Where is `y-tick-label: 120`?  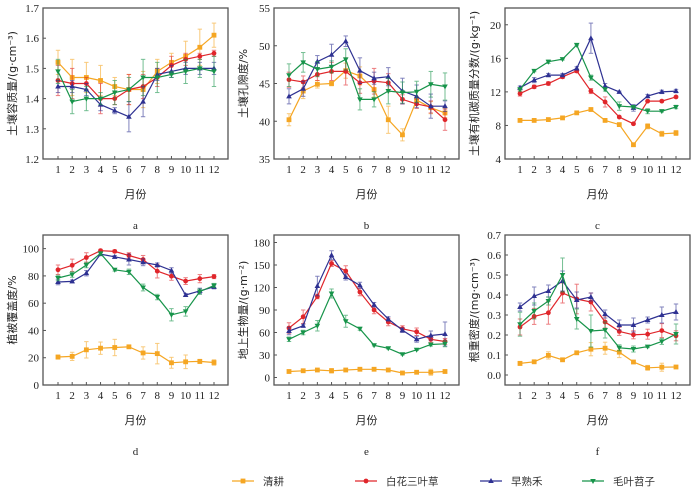 y-tick-label: 120 is located at coordinates (262, 289).